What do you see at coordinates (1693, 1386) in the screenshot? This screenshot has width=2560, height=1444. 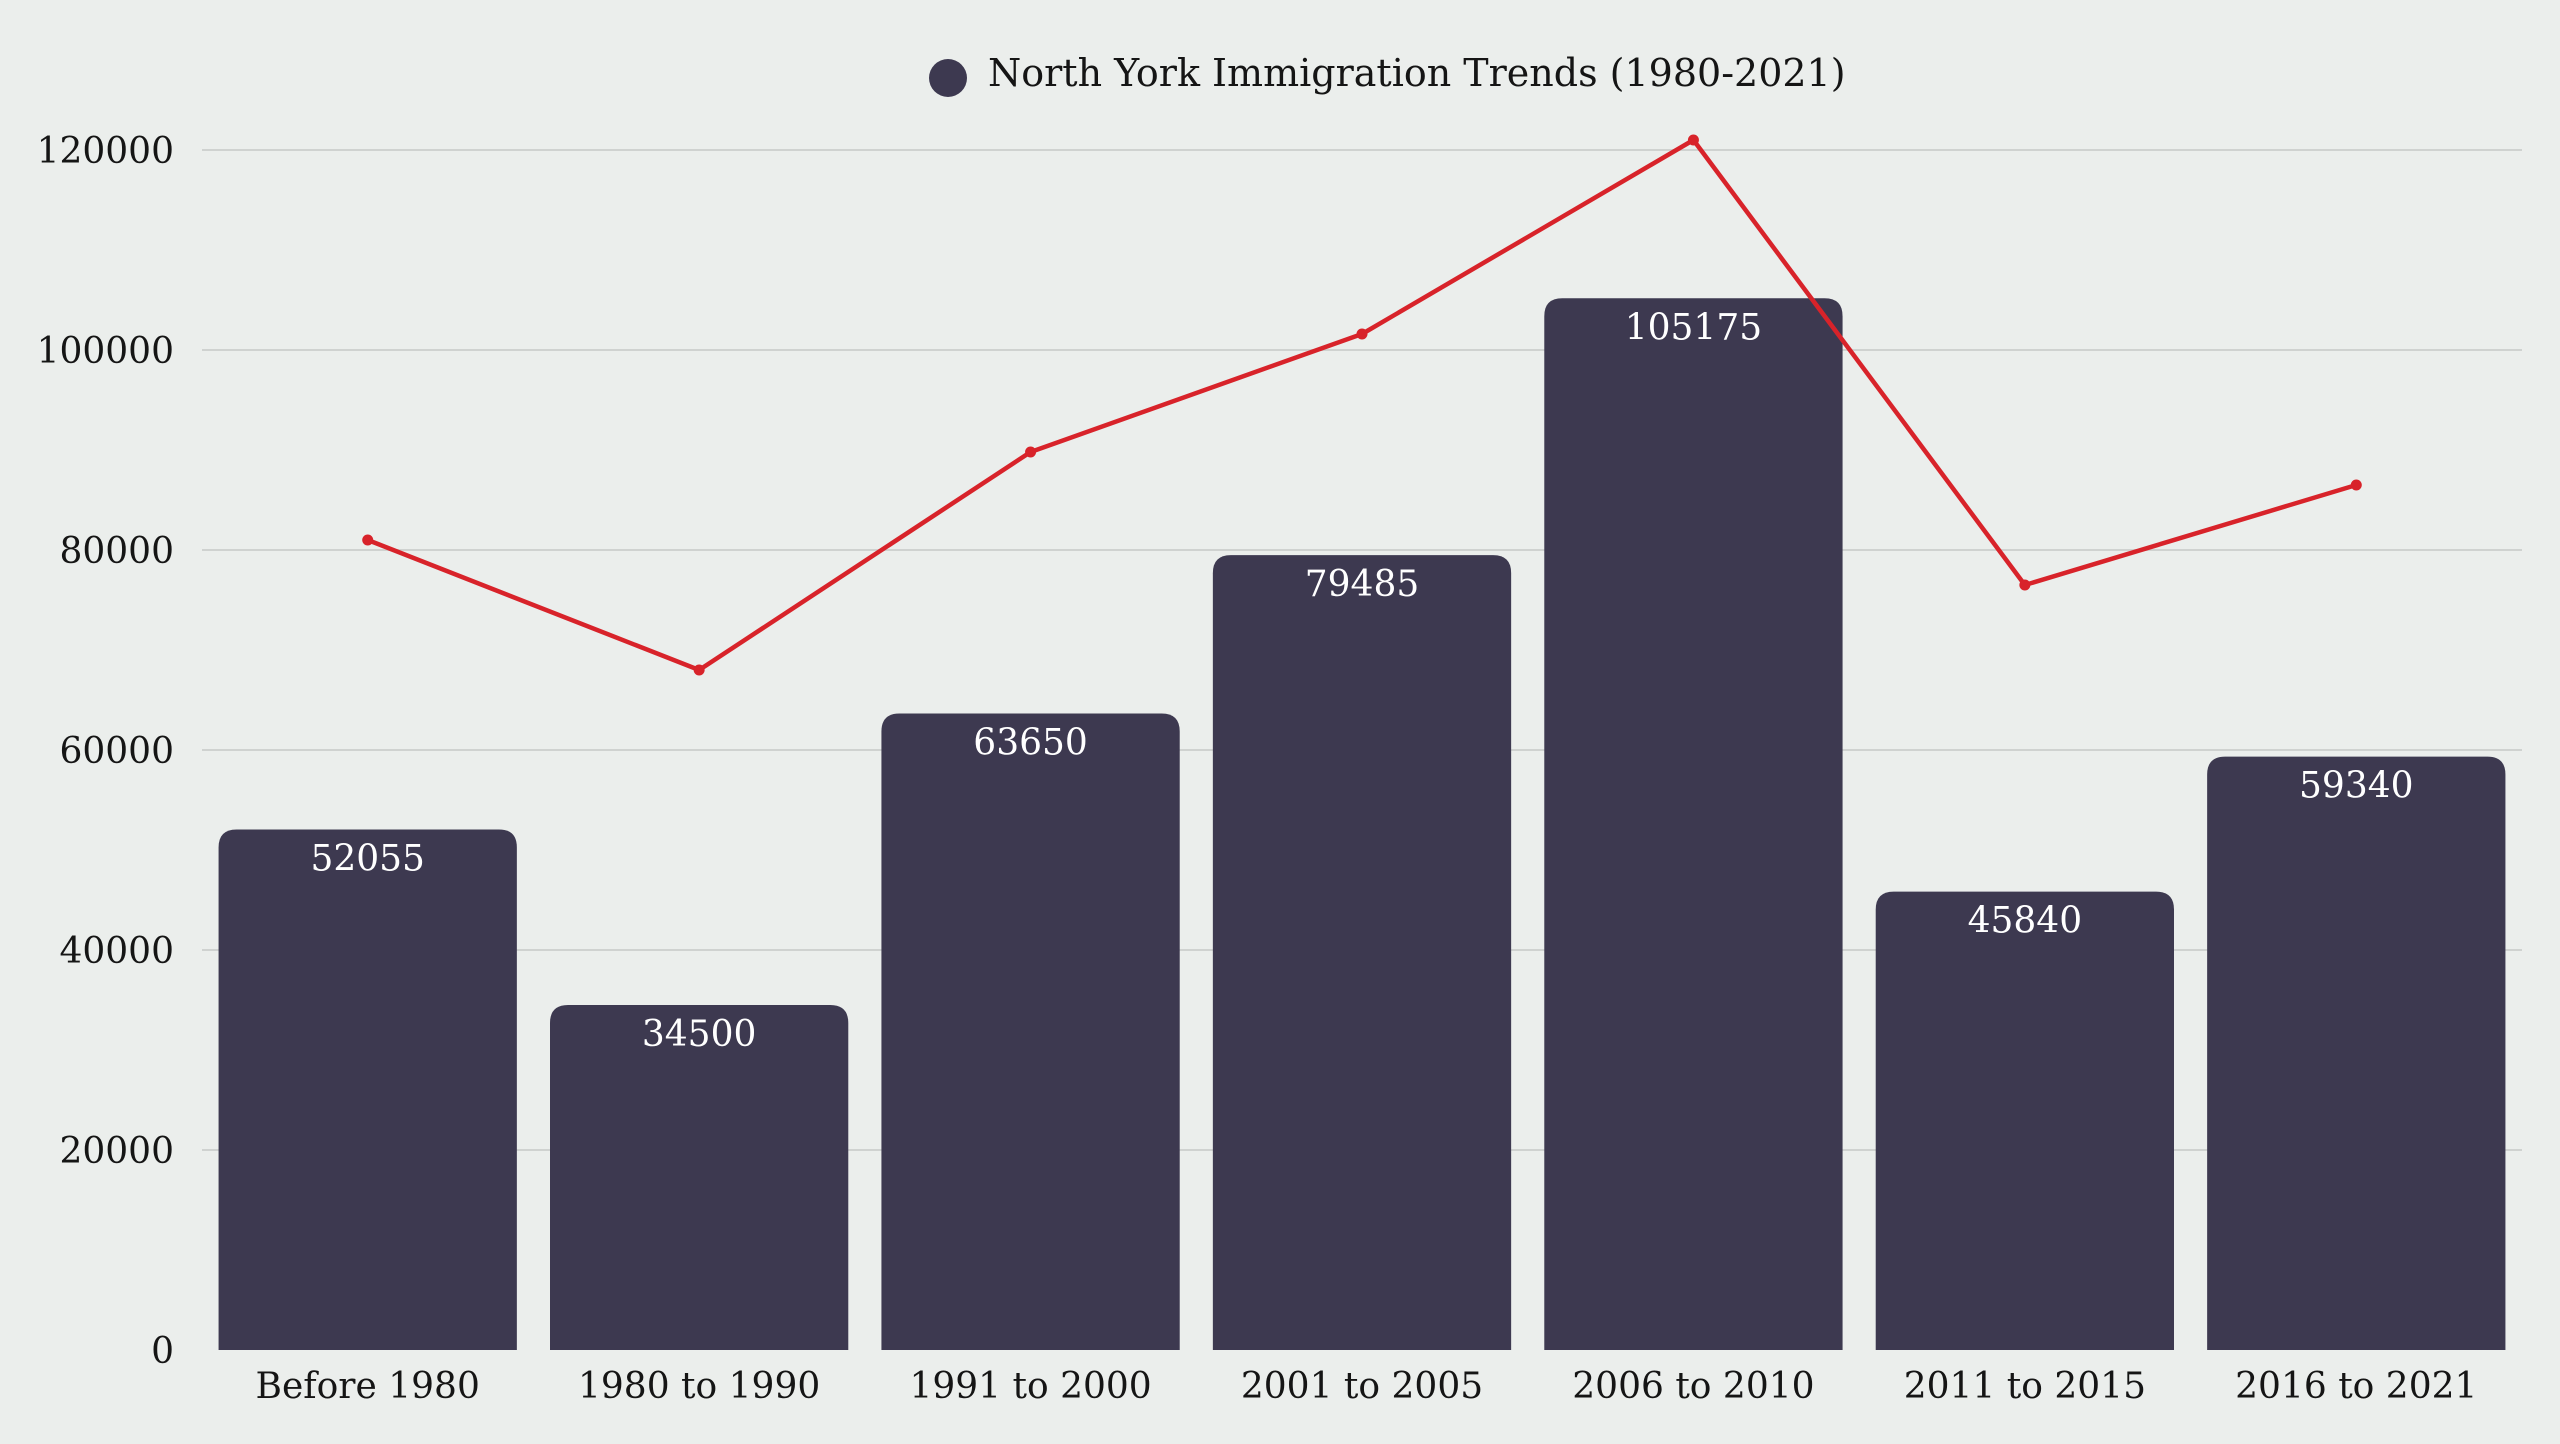 I see `x-tick-label: 2006 to 2010` at bounding box center [1693, 1386].